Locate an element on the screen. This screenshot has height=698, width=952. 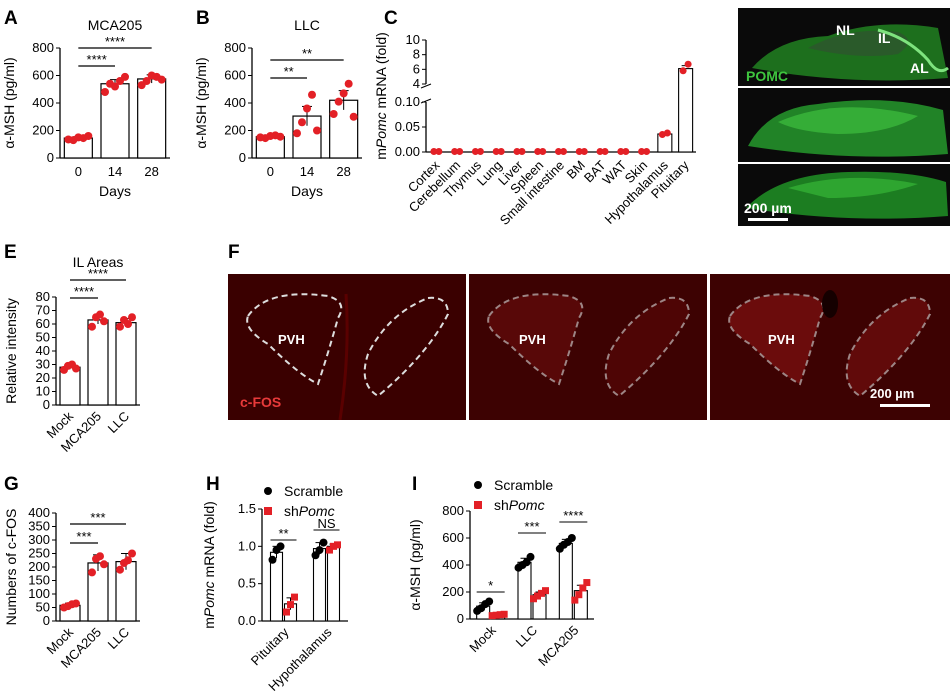
legend-label-Scramble: Scramble is located at coordinates (523, 485).